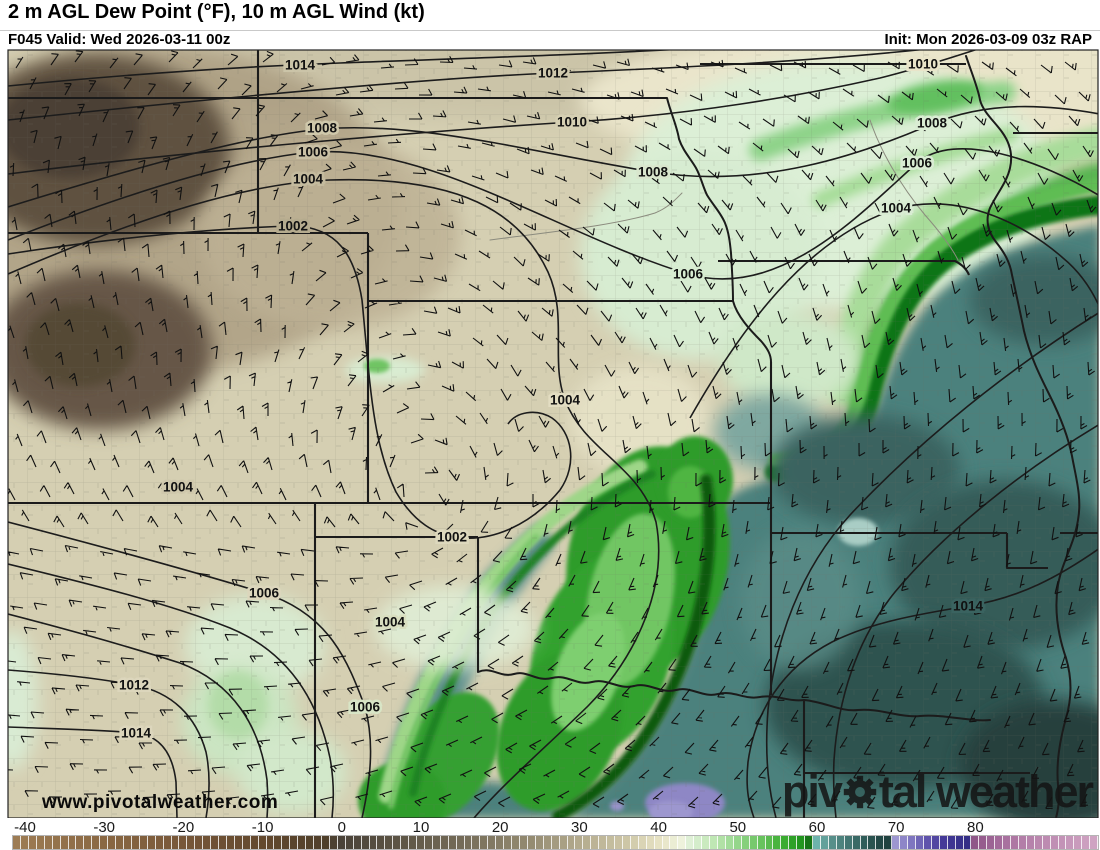 The height and width of the screenshot is (850, 1100). I want to click on brand-text-left: piv, so click(812, 791).